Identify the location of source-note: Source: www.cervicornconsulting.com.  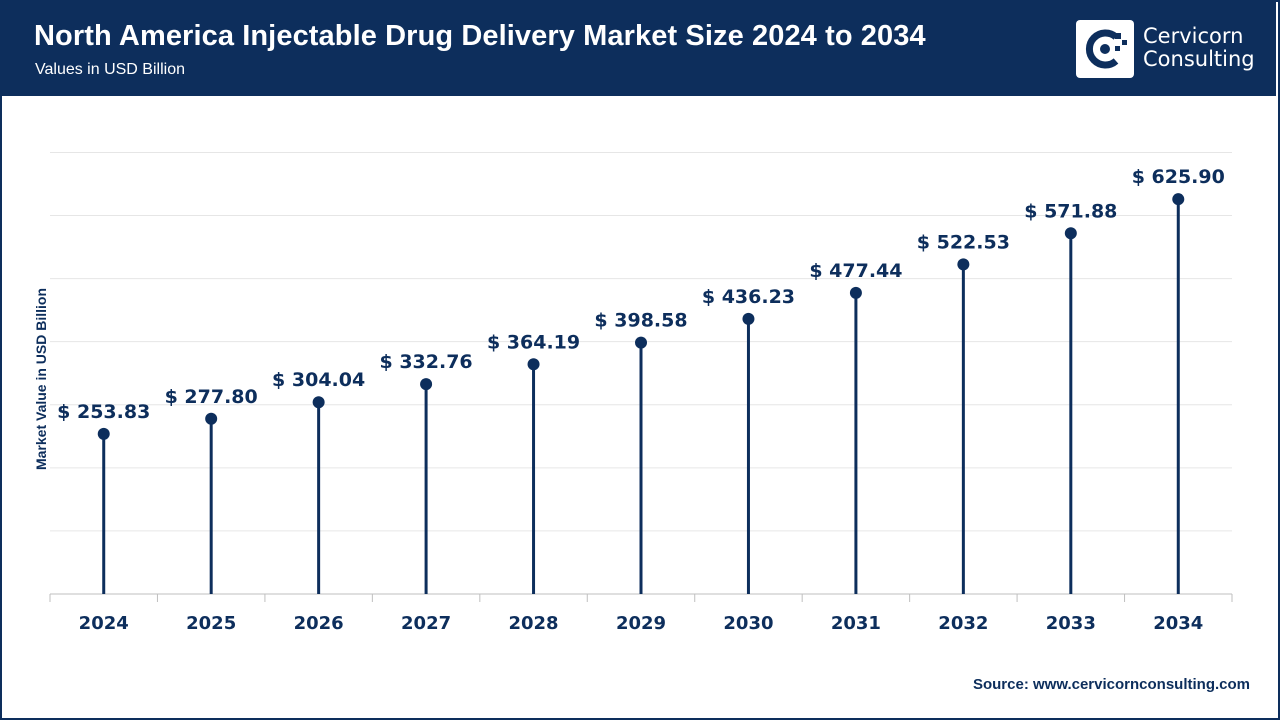
(1111, 684).